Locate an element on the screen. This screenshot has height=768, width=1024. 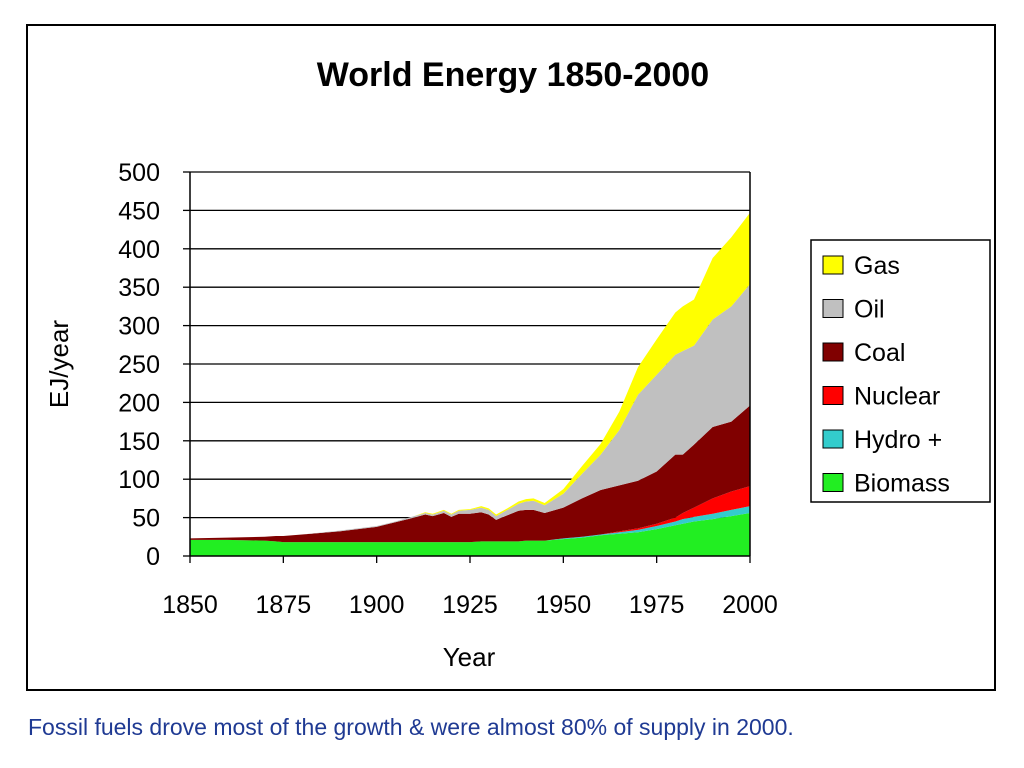
x-tick-label-2000: 2000 is located at coordinates (750, 605).